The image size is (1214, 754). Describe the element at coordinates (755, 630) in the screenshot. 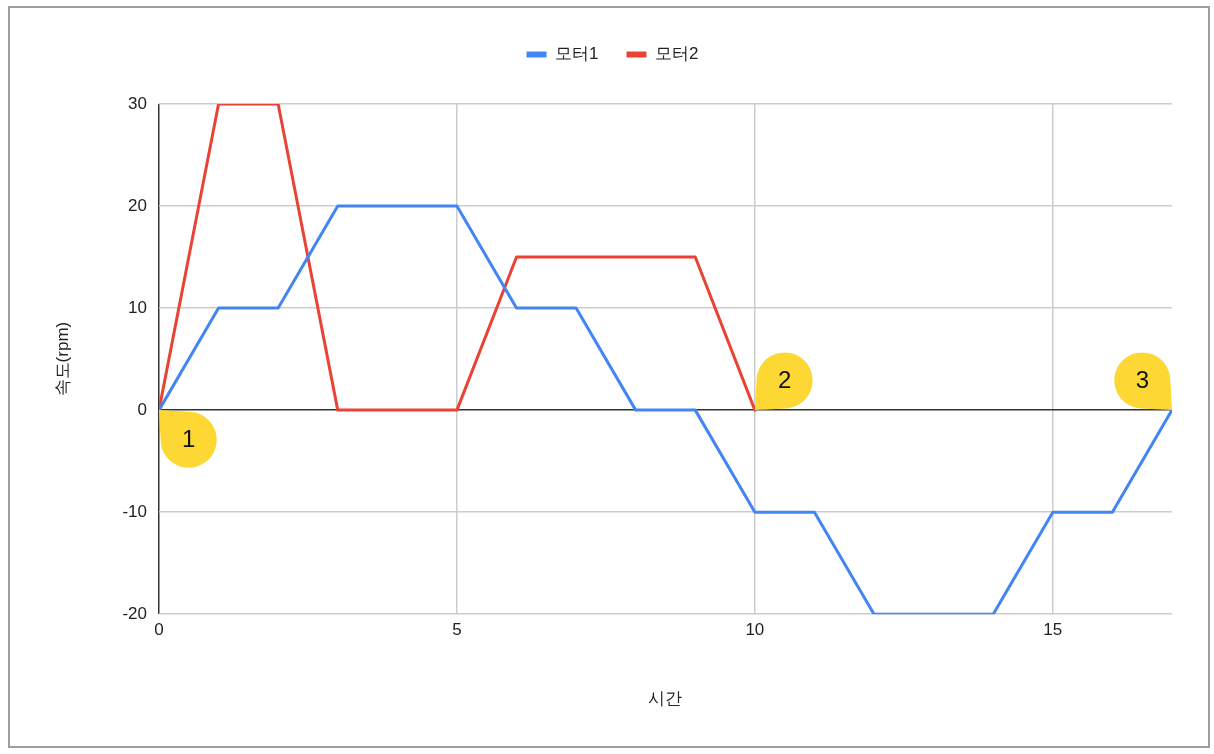

I see `x-tick-label: 10` at that location.